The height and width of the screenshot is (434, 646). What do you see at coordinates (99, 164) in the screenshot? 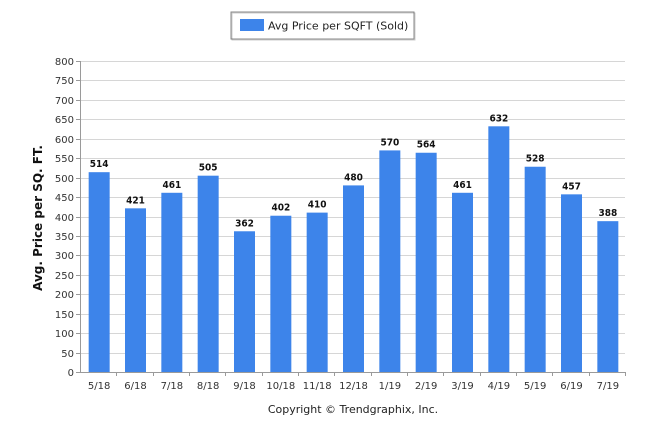
I see `data-label: 514` at bounding box center [99, 164].